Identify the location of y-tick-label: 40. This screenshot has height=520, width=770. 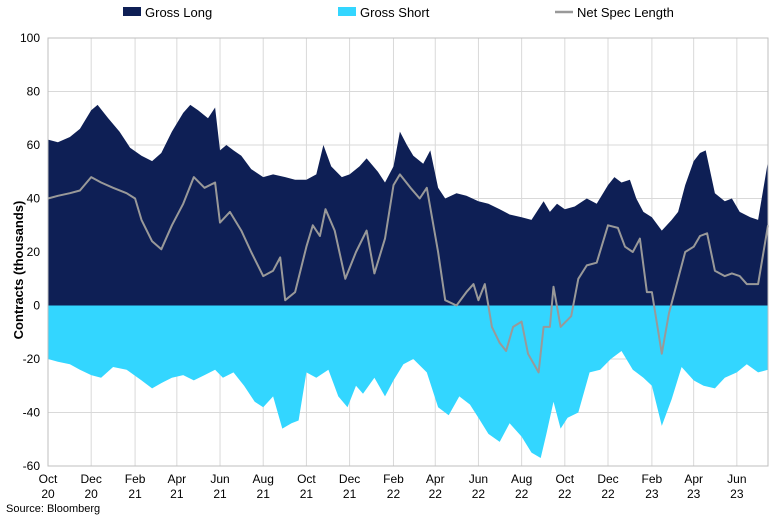
(34, 199).